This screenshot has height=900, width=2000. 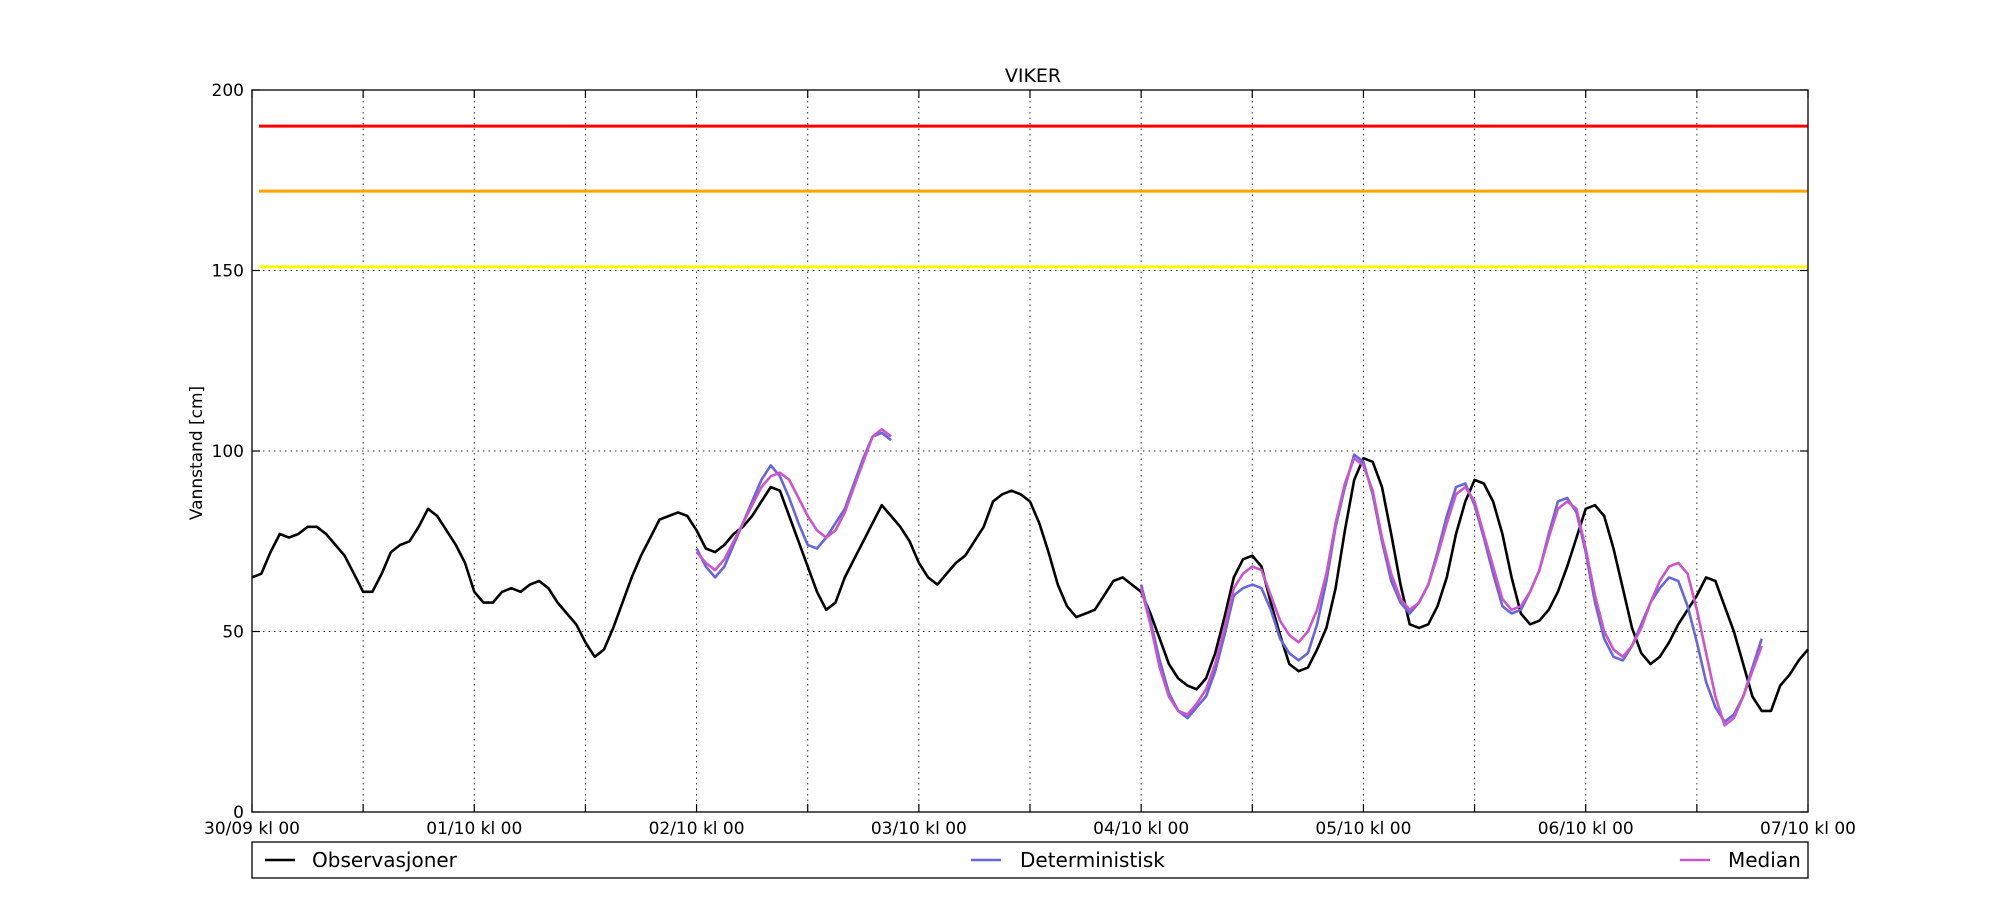 I want to click on x-tick-label: 03/10 kl 00, so click(x=919, y=829).